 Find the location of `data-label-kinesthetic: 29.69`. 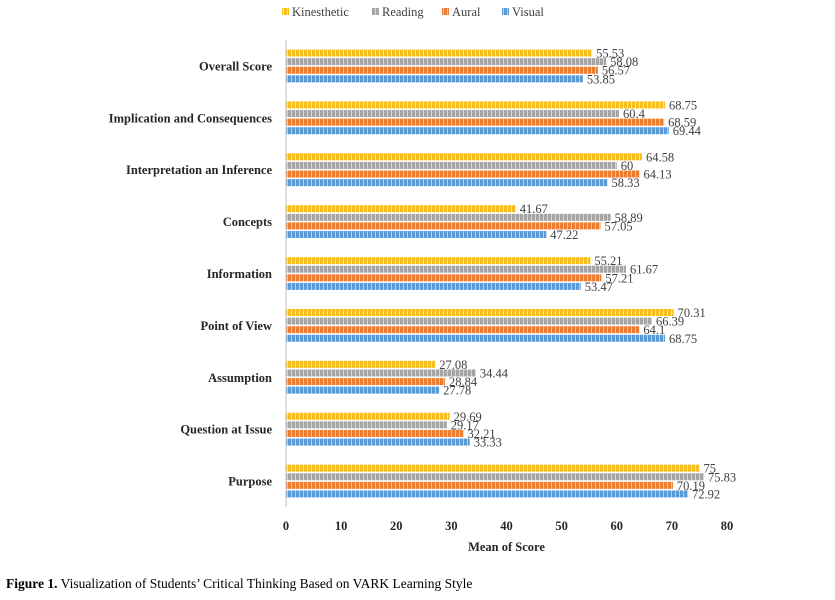

data-label-kinesthetic: 29.69 is located at coordinates (468, 417).